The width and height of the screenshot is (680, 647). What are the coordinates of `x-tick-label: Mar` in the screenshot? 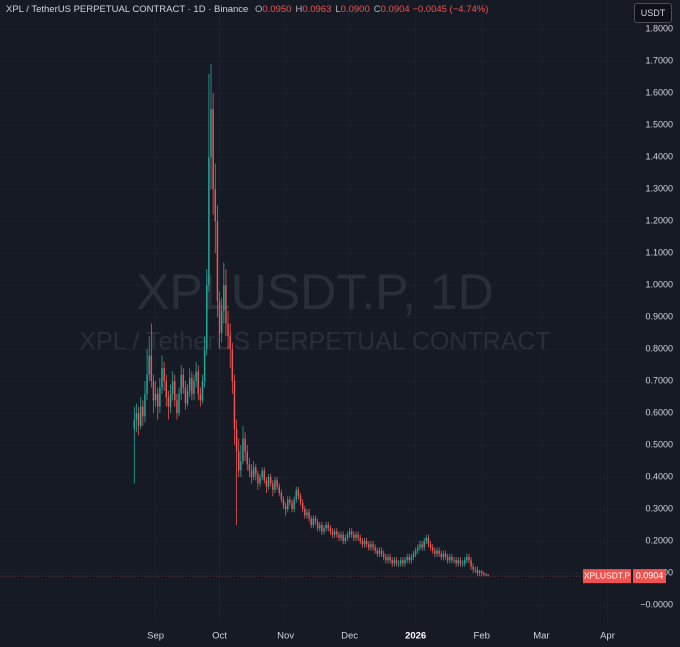 It's located at (541, 636).